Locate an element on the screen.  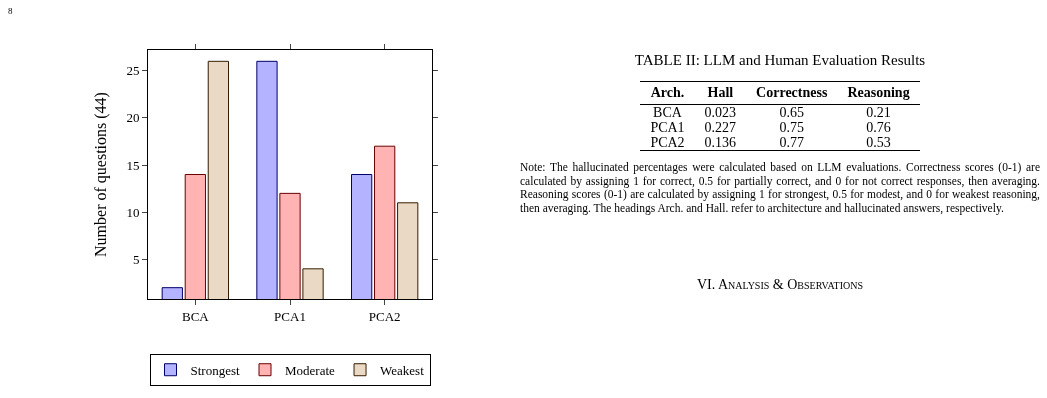
text: 0.76 is located at coordinates (878, 127).